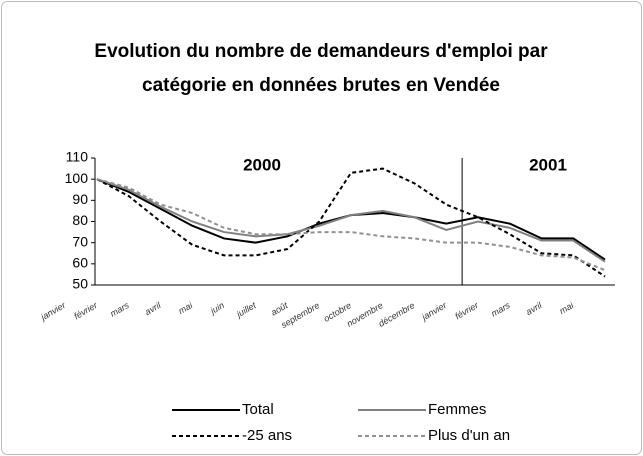  What do you see at coordinates (267, 435) in the screenshot?
I see `legend-label: -25 ans` at bounding box center [267, 435].